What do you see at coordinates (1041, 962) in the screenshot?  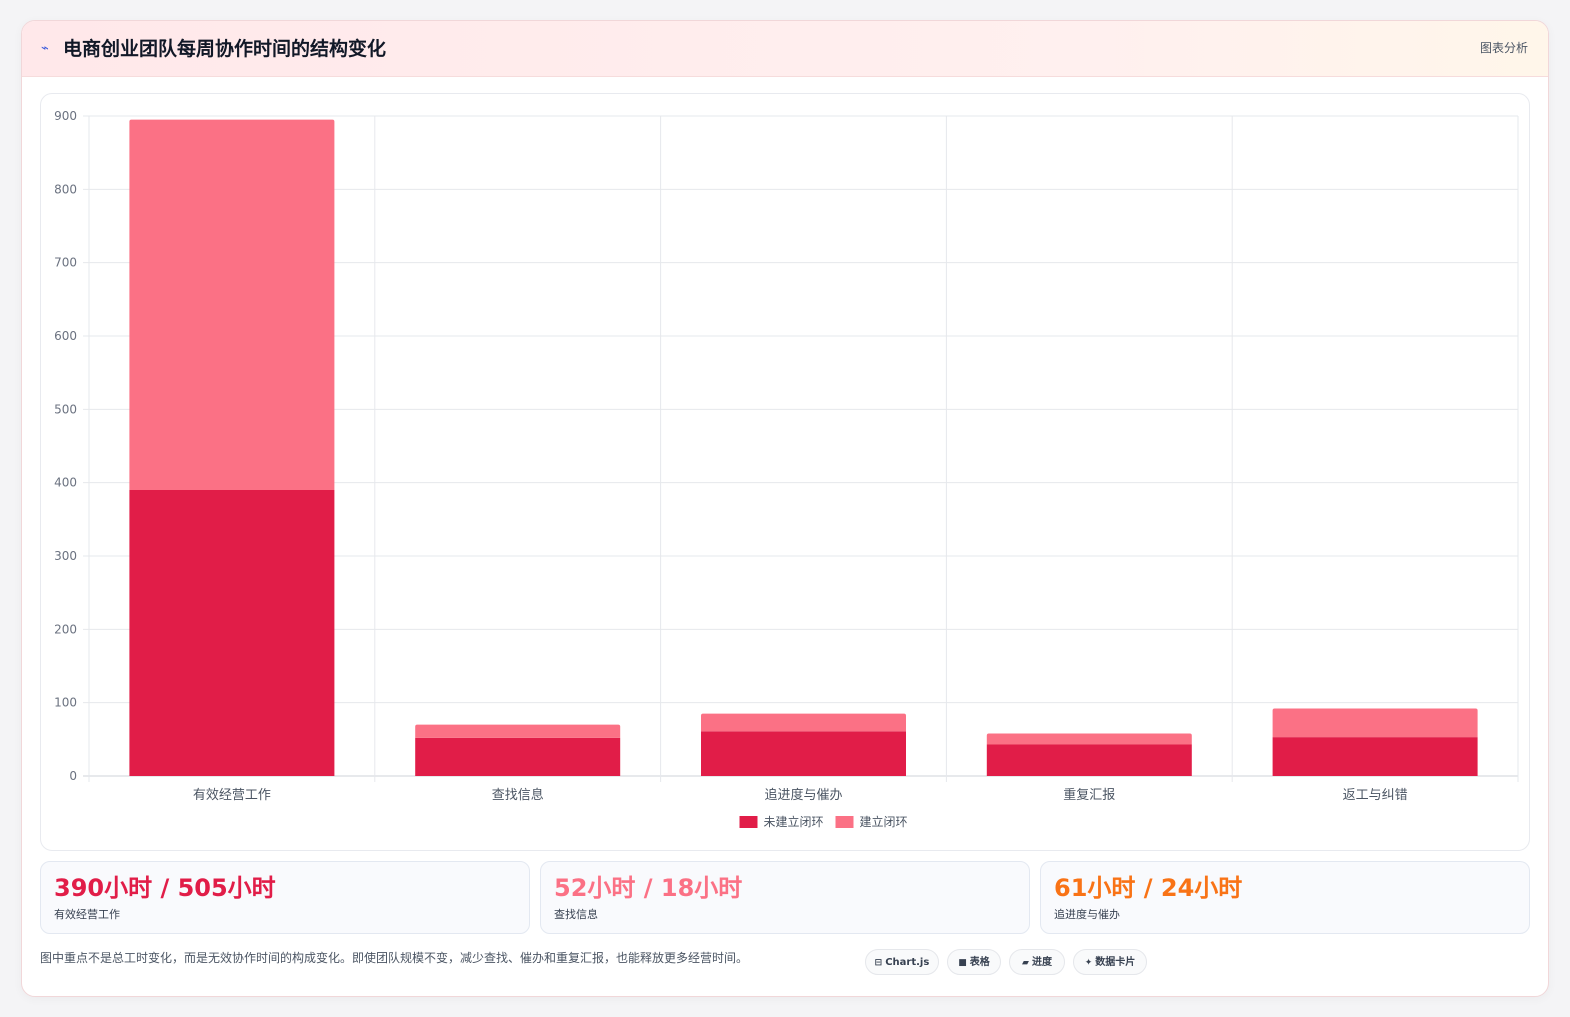 I see `pill-label: 进度` at bounding box center [1041, 962].